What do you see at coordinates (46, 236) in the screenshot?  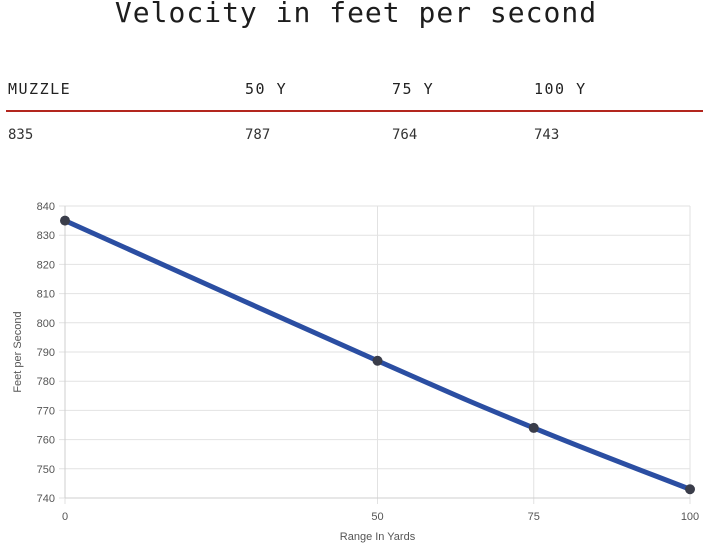 I see `y-tick-label: 830` at bounding box center [46, 236].